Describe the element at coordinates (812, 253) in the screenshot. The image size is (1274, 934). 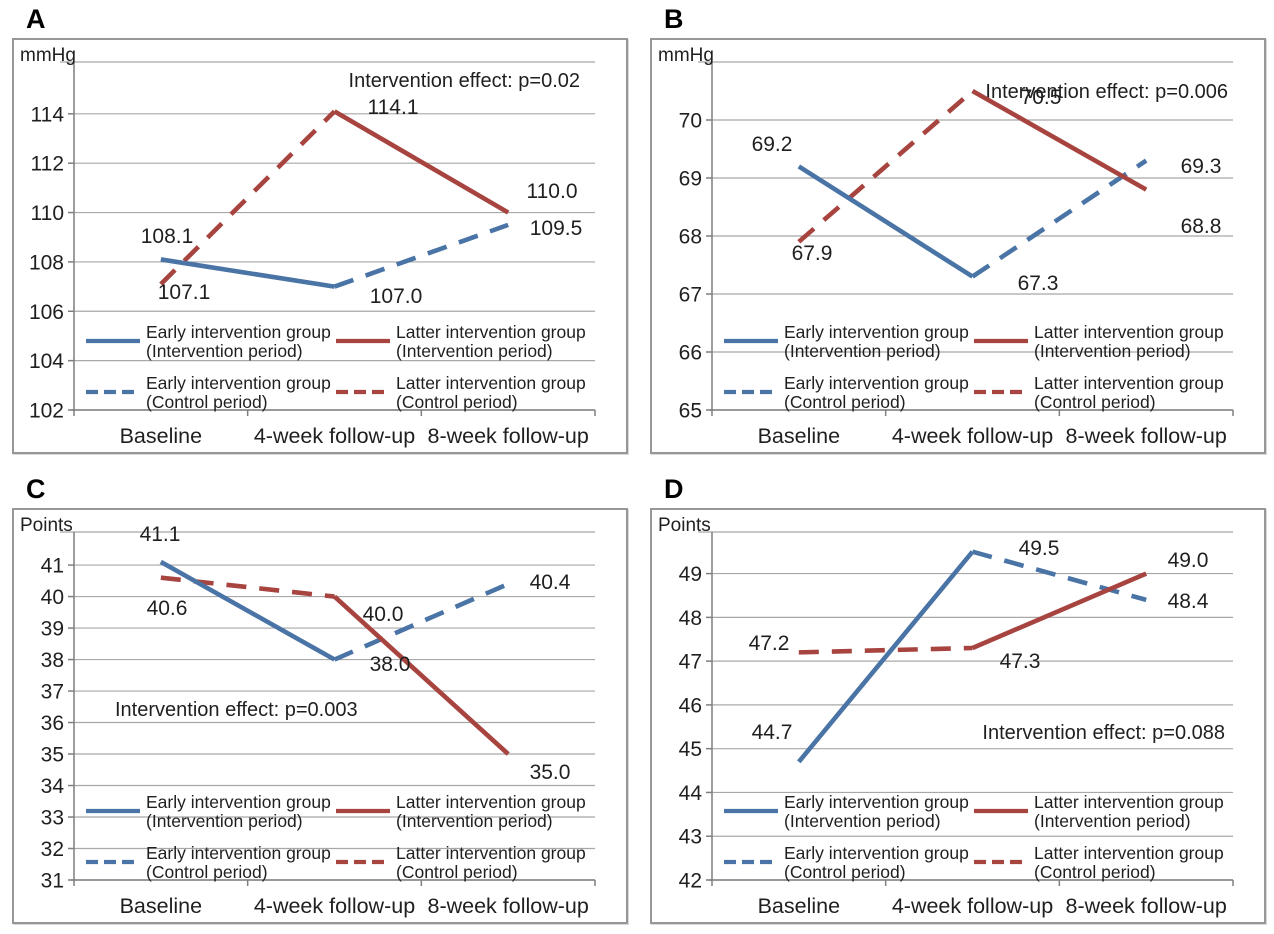
I see `data-label: 67.9` at that location.